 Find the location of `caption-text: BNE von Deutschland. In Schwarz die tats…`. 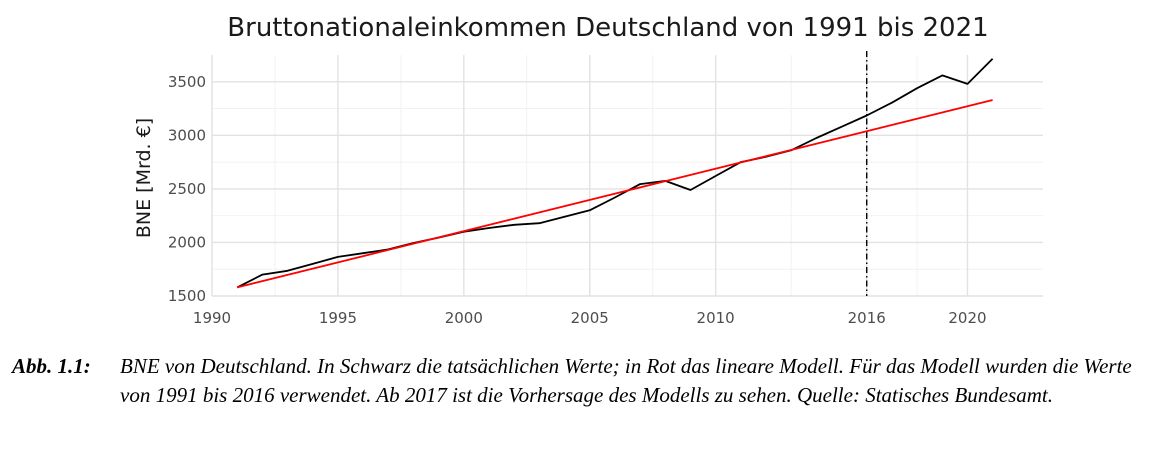

caption-text: BNE von Deutschland. In Schwarz die tats… is located at coordinates (626, 380).